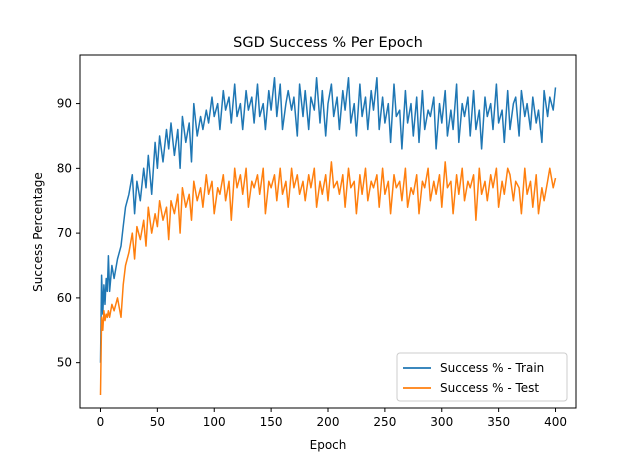 Image resolution: width=640 pixels, height=459 pixels. What do you see at coordinates (214, 422) in the screenshot?
I see `x-tick-label: 100` at bounding box center [214, 422].